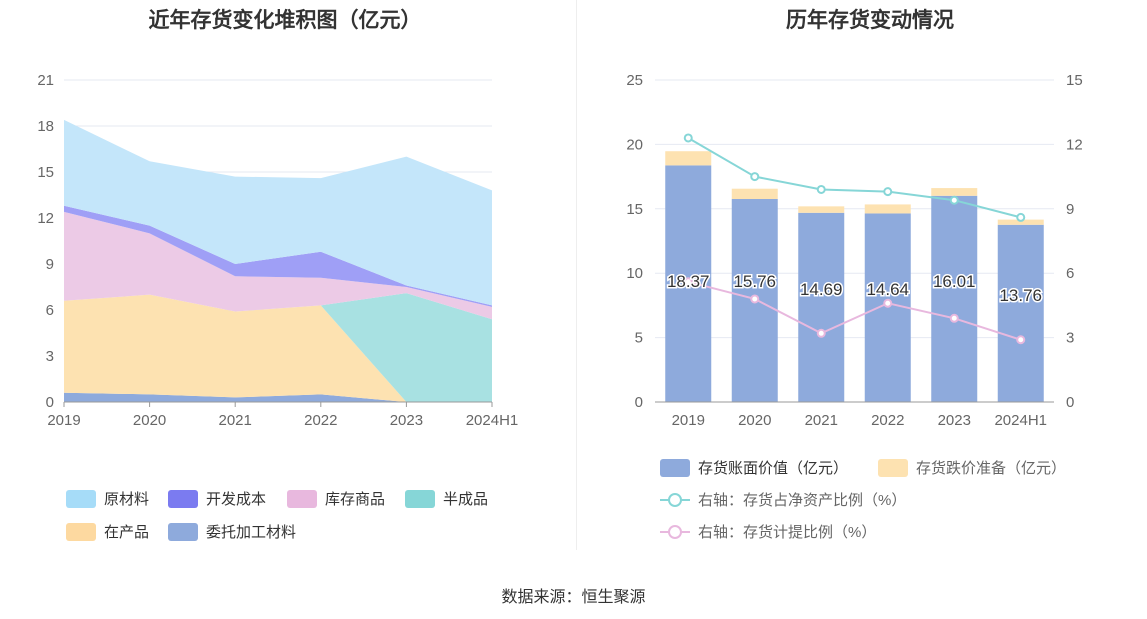  I want to click on legend-item-dev-cost: 开发成本, so click(217, 498).